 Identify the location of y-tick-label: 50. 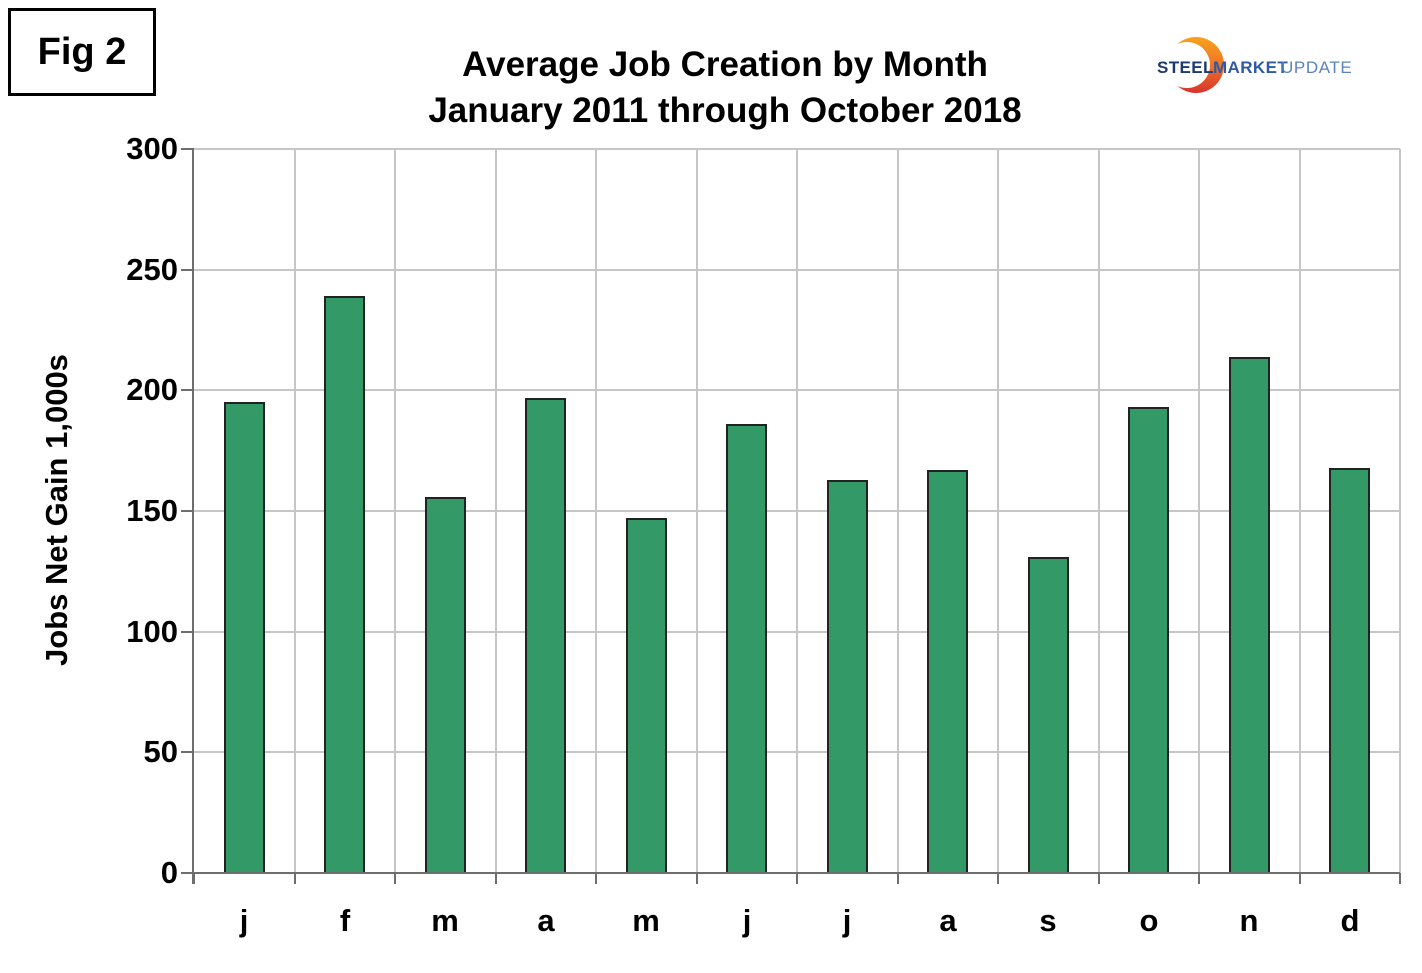
(160, 751).